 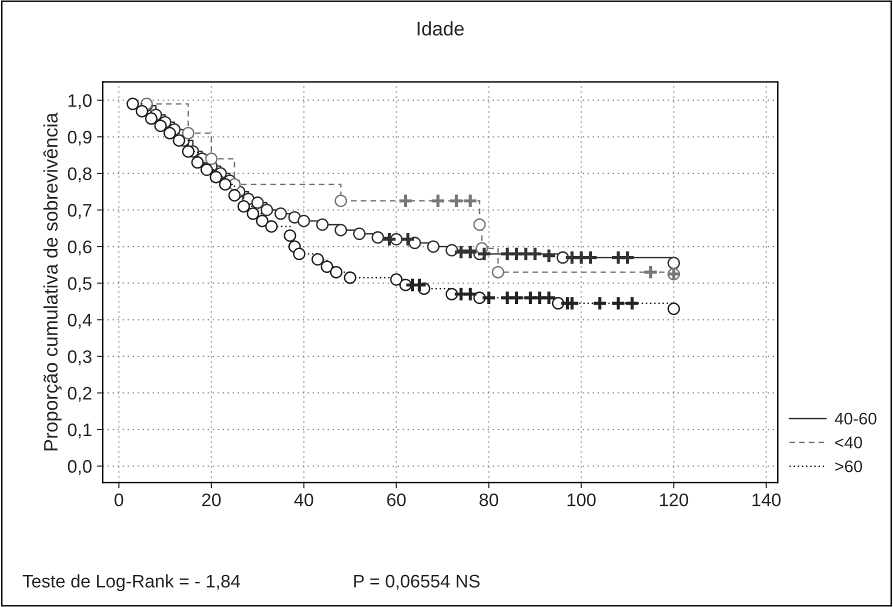 What do you see at coordinates (441, 28) in the screenshot?
I see `chart-title: Idade` at bounding box center [441, 28].